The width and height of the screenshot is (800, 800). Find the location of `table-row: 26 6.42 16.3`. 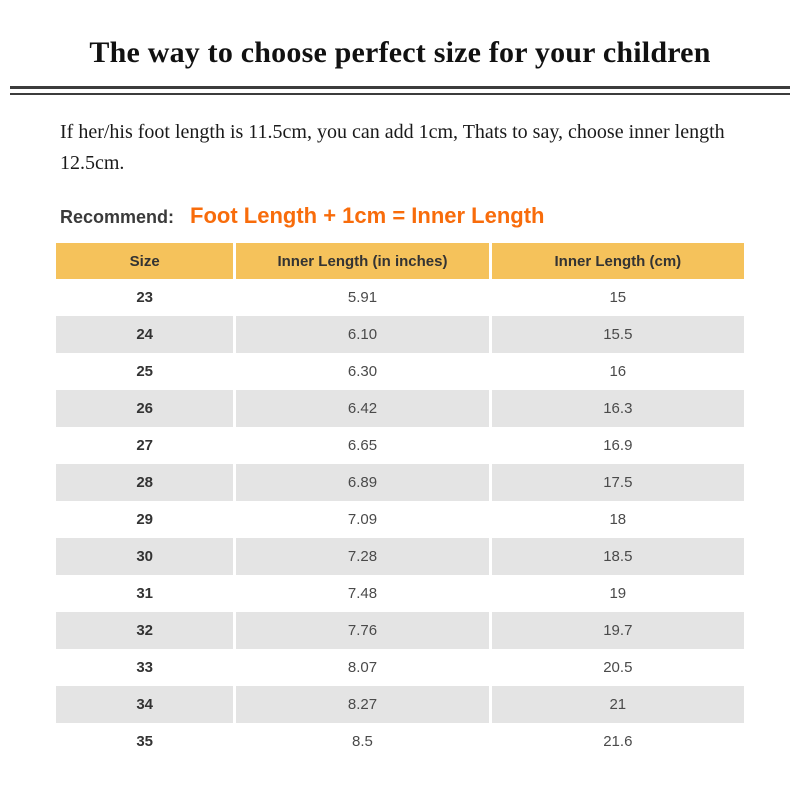

table-row: 26 6.42 16.3 is located at coordinates (400, 408).